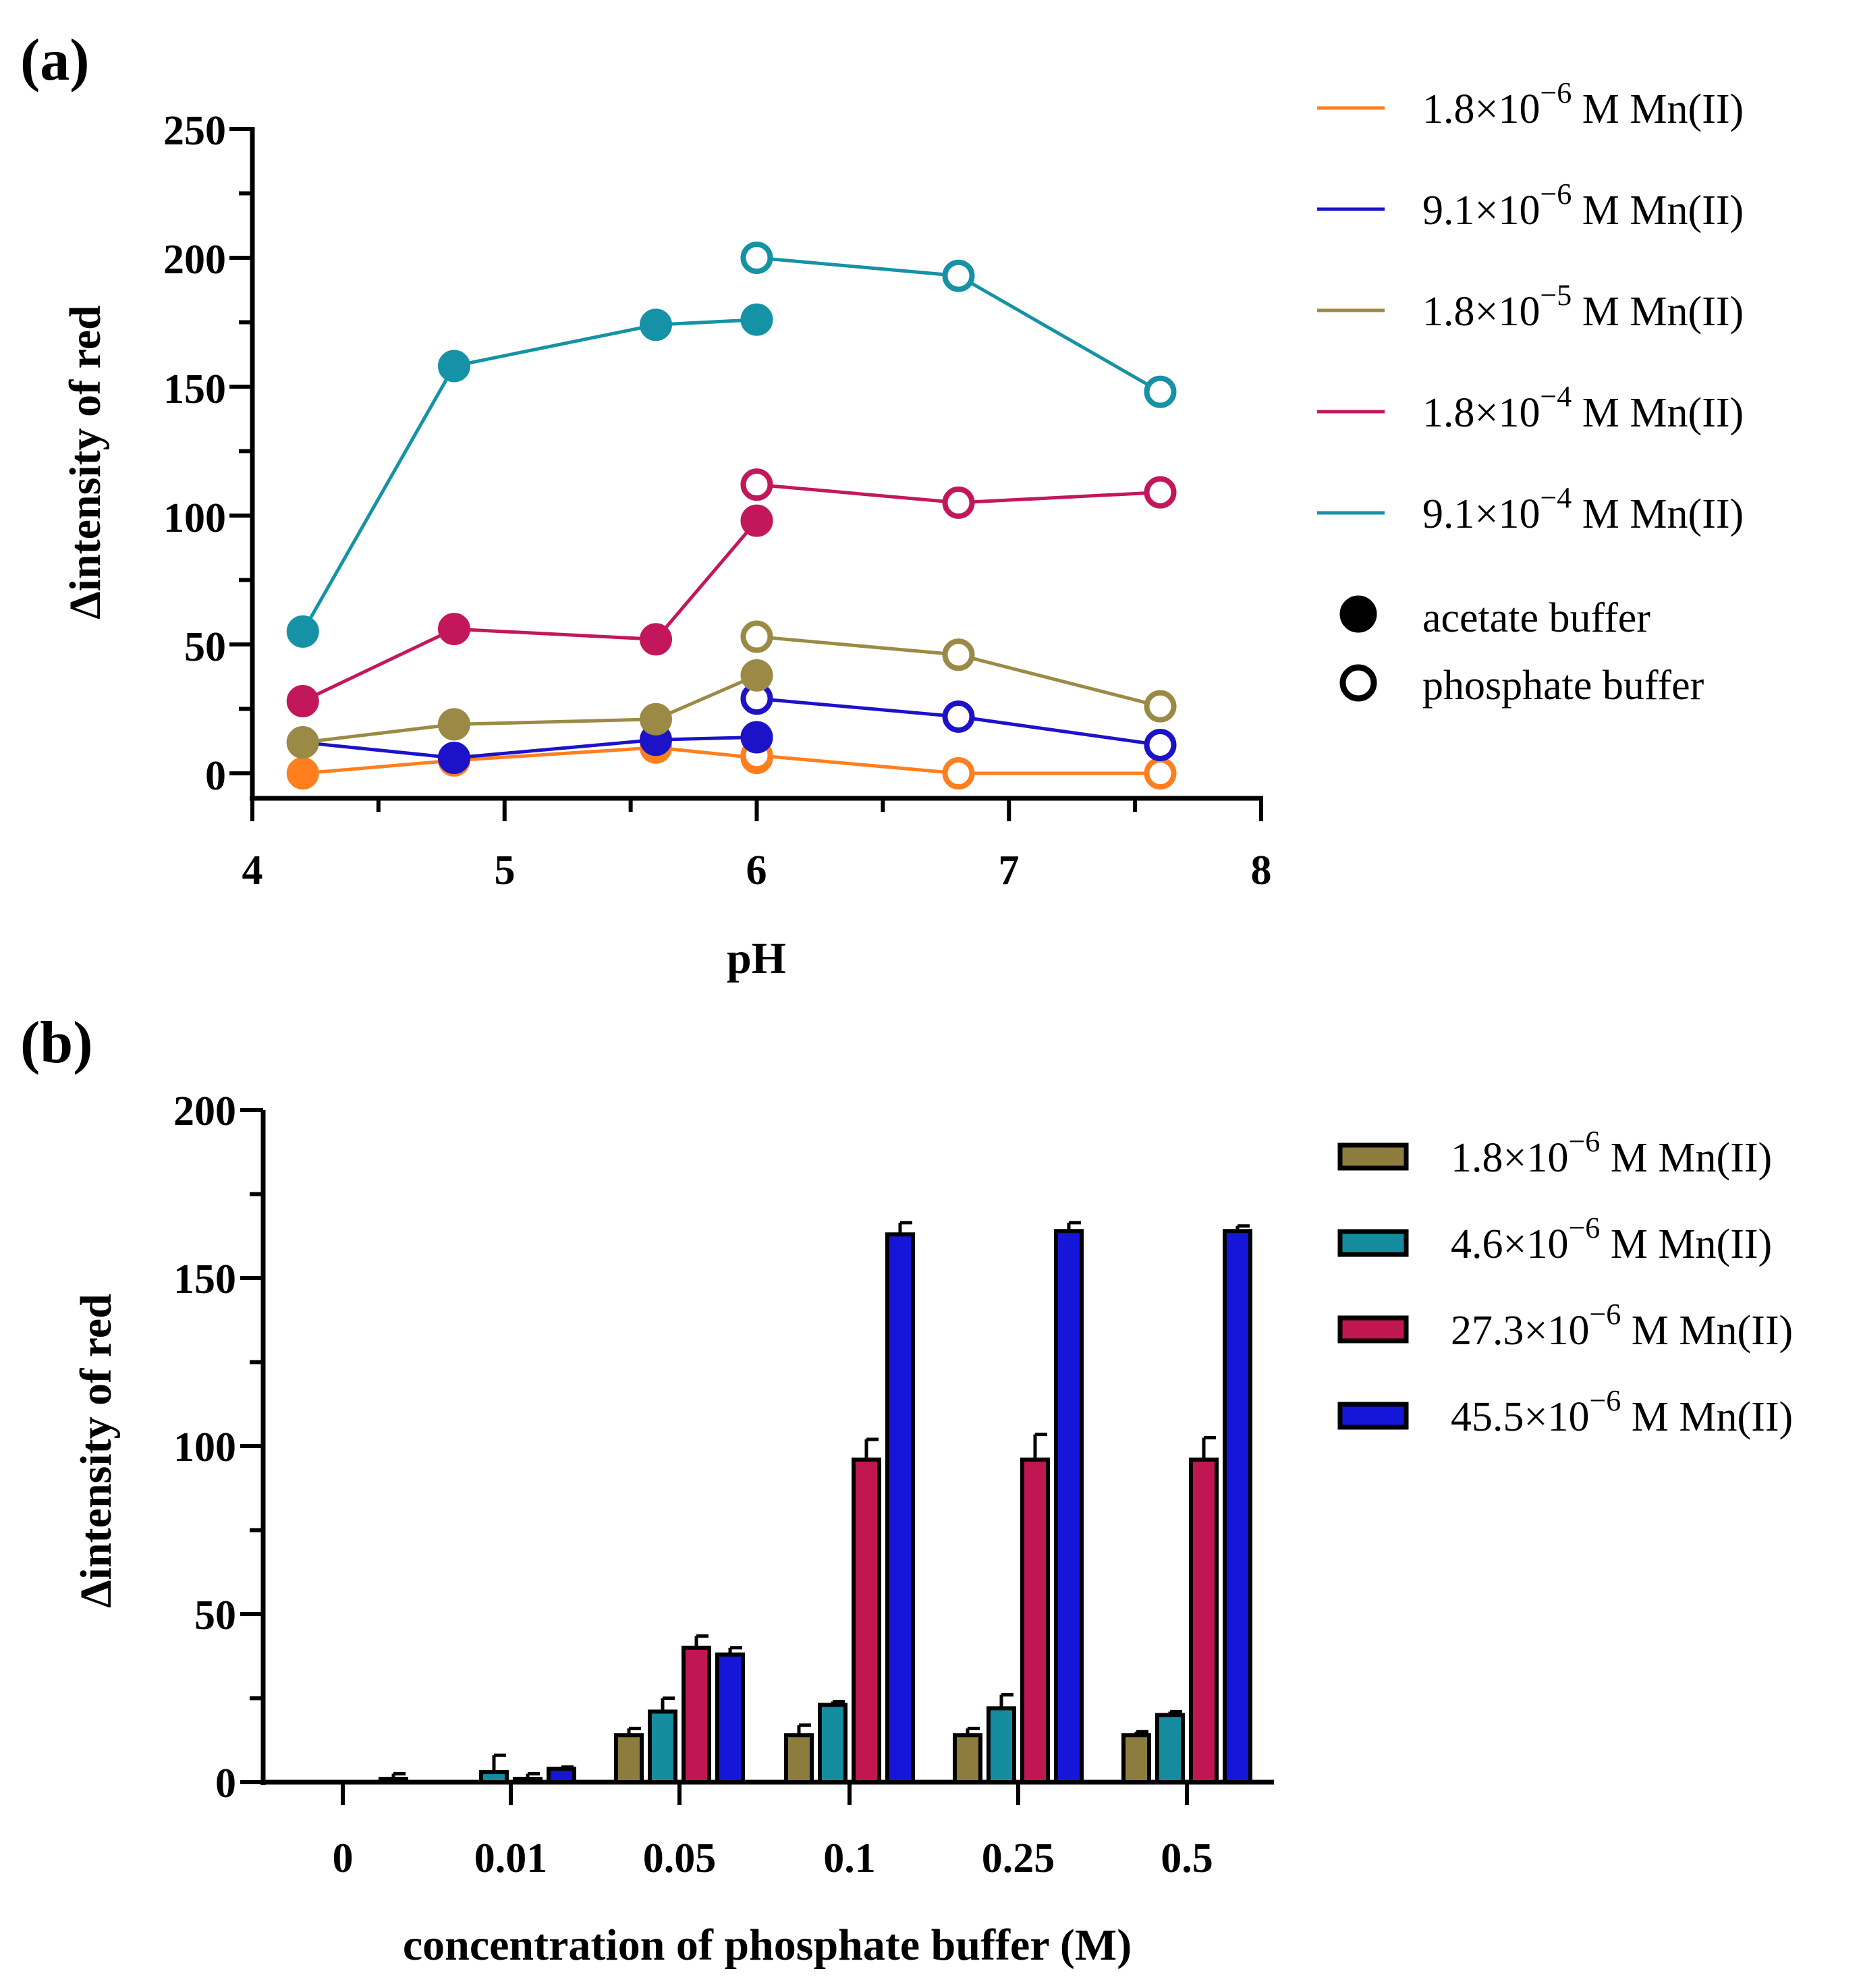 This screenshot has height=1988, width=1861. Describe the element at coordinates (1536, 618) in the screenshot. I see `legend-marker-label-acetate: acetate buffer` at that location.